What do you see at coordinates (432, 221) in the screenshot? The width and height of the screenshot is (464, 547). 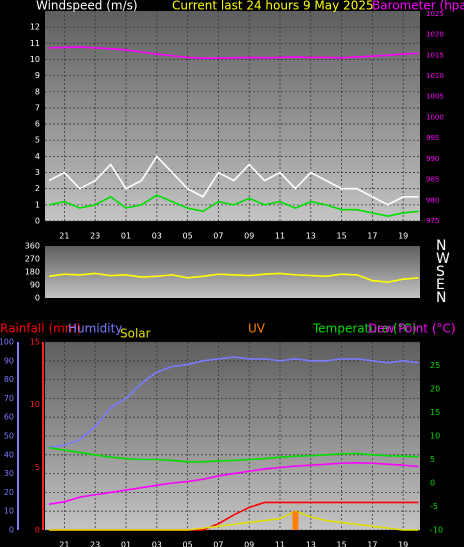 I see `y2-tick-label: 975` at bounding box center [432, 221].